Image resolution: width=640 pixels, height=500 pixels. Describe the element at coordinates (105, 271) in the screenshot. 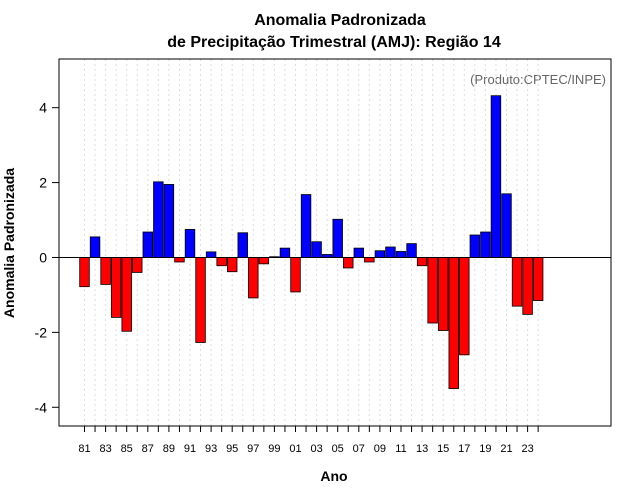

I see `bar-1983` at that location.